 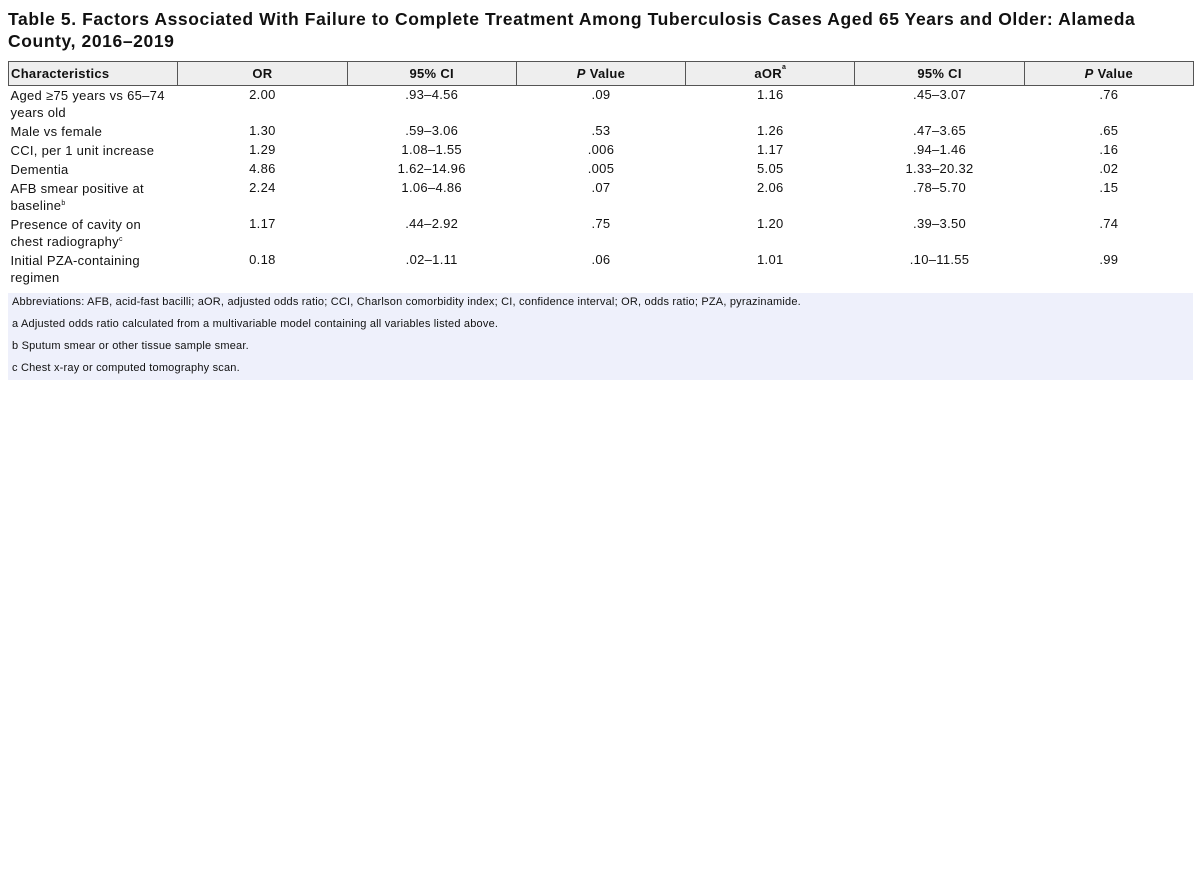 What do you see at coordinates (770, 223) in the screenshot?
I see `cell: 1.20` at bounding box center [770, 223].